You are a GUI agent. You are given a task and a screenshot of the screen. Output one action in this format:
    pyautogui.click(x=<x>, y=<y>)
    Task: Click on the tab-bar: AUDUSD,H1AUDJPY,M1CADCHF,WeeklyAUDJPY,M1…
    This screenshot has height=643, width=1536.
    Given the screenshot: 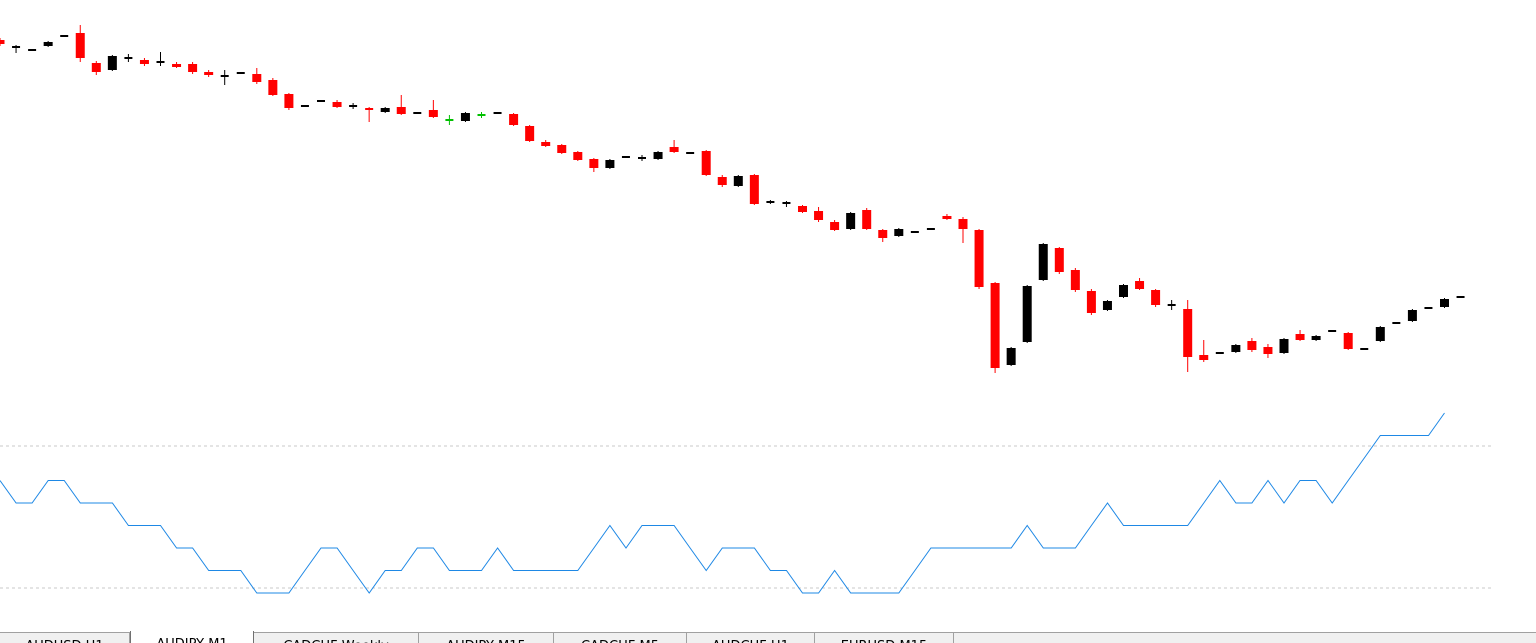 What is the action you would take?
    pyautogui.click(x=768, y=637)
    